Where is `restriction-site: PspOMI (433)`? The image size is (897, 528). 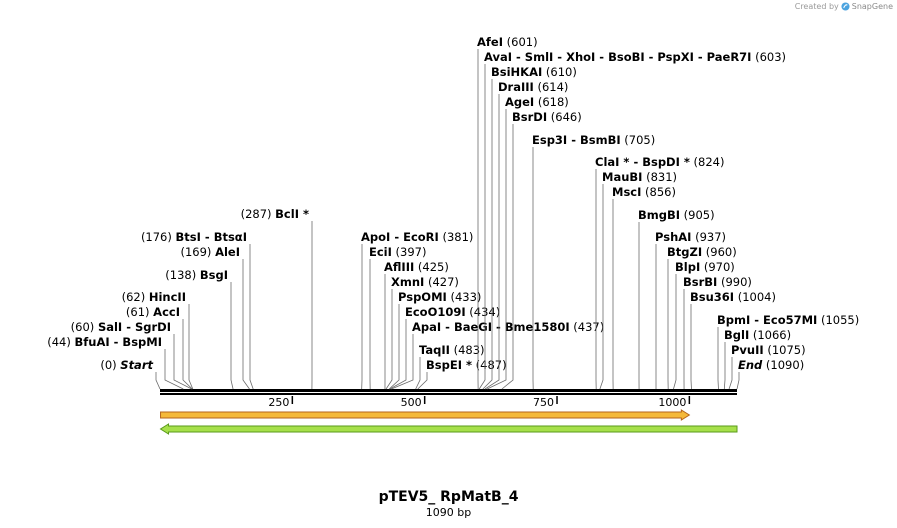 restriction-site: PspOMI (433) is located at coordinates (434, 340).